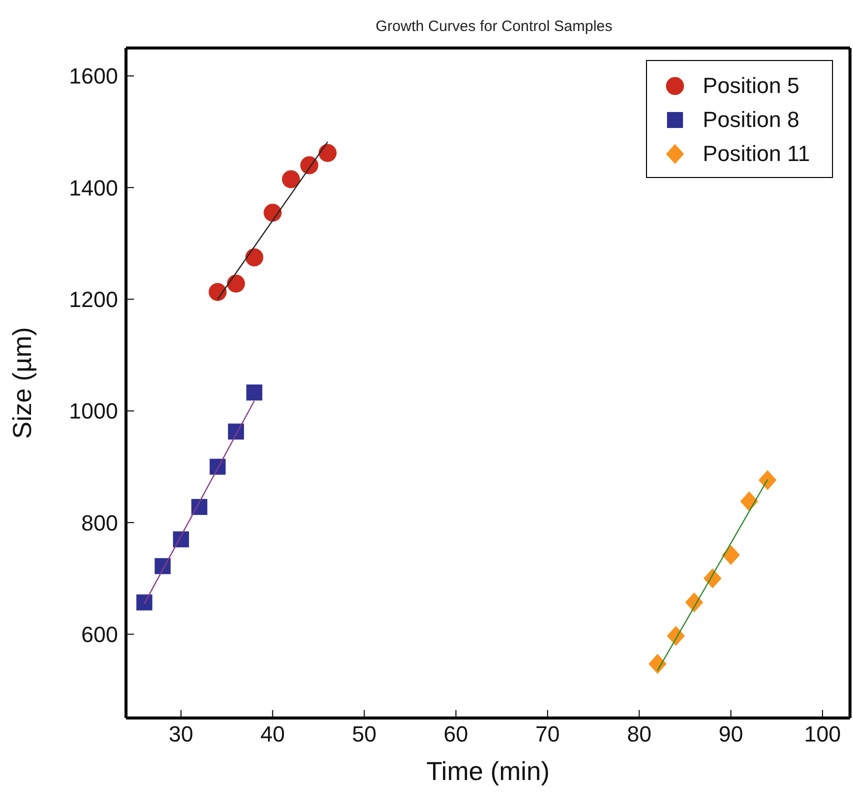  I want to click on y-tick-label: 800, so click(99, 523).